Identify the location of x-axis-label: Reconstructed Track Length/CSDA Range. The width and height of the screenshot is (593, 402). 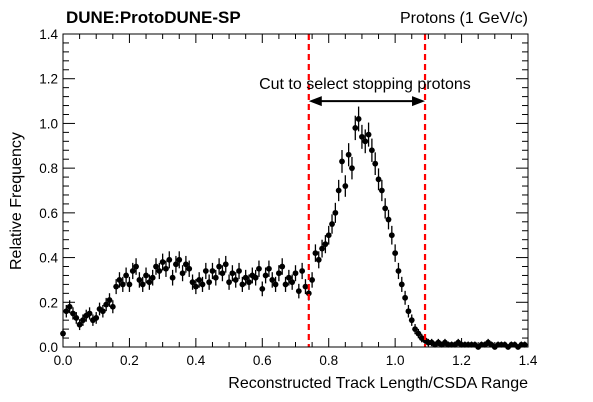
(378, 383).